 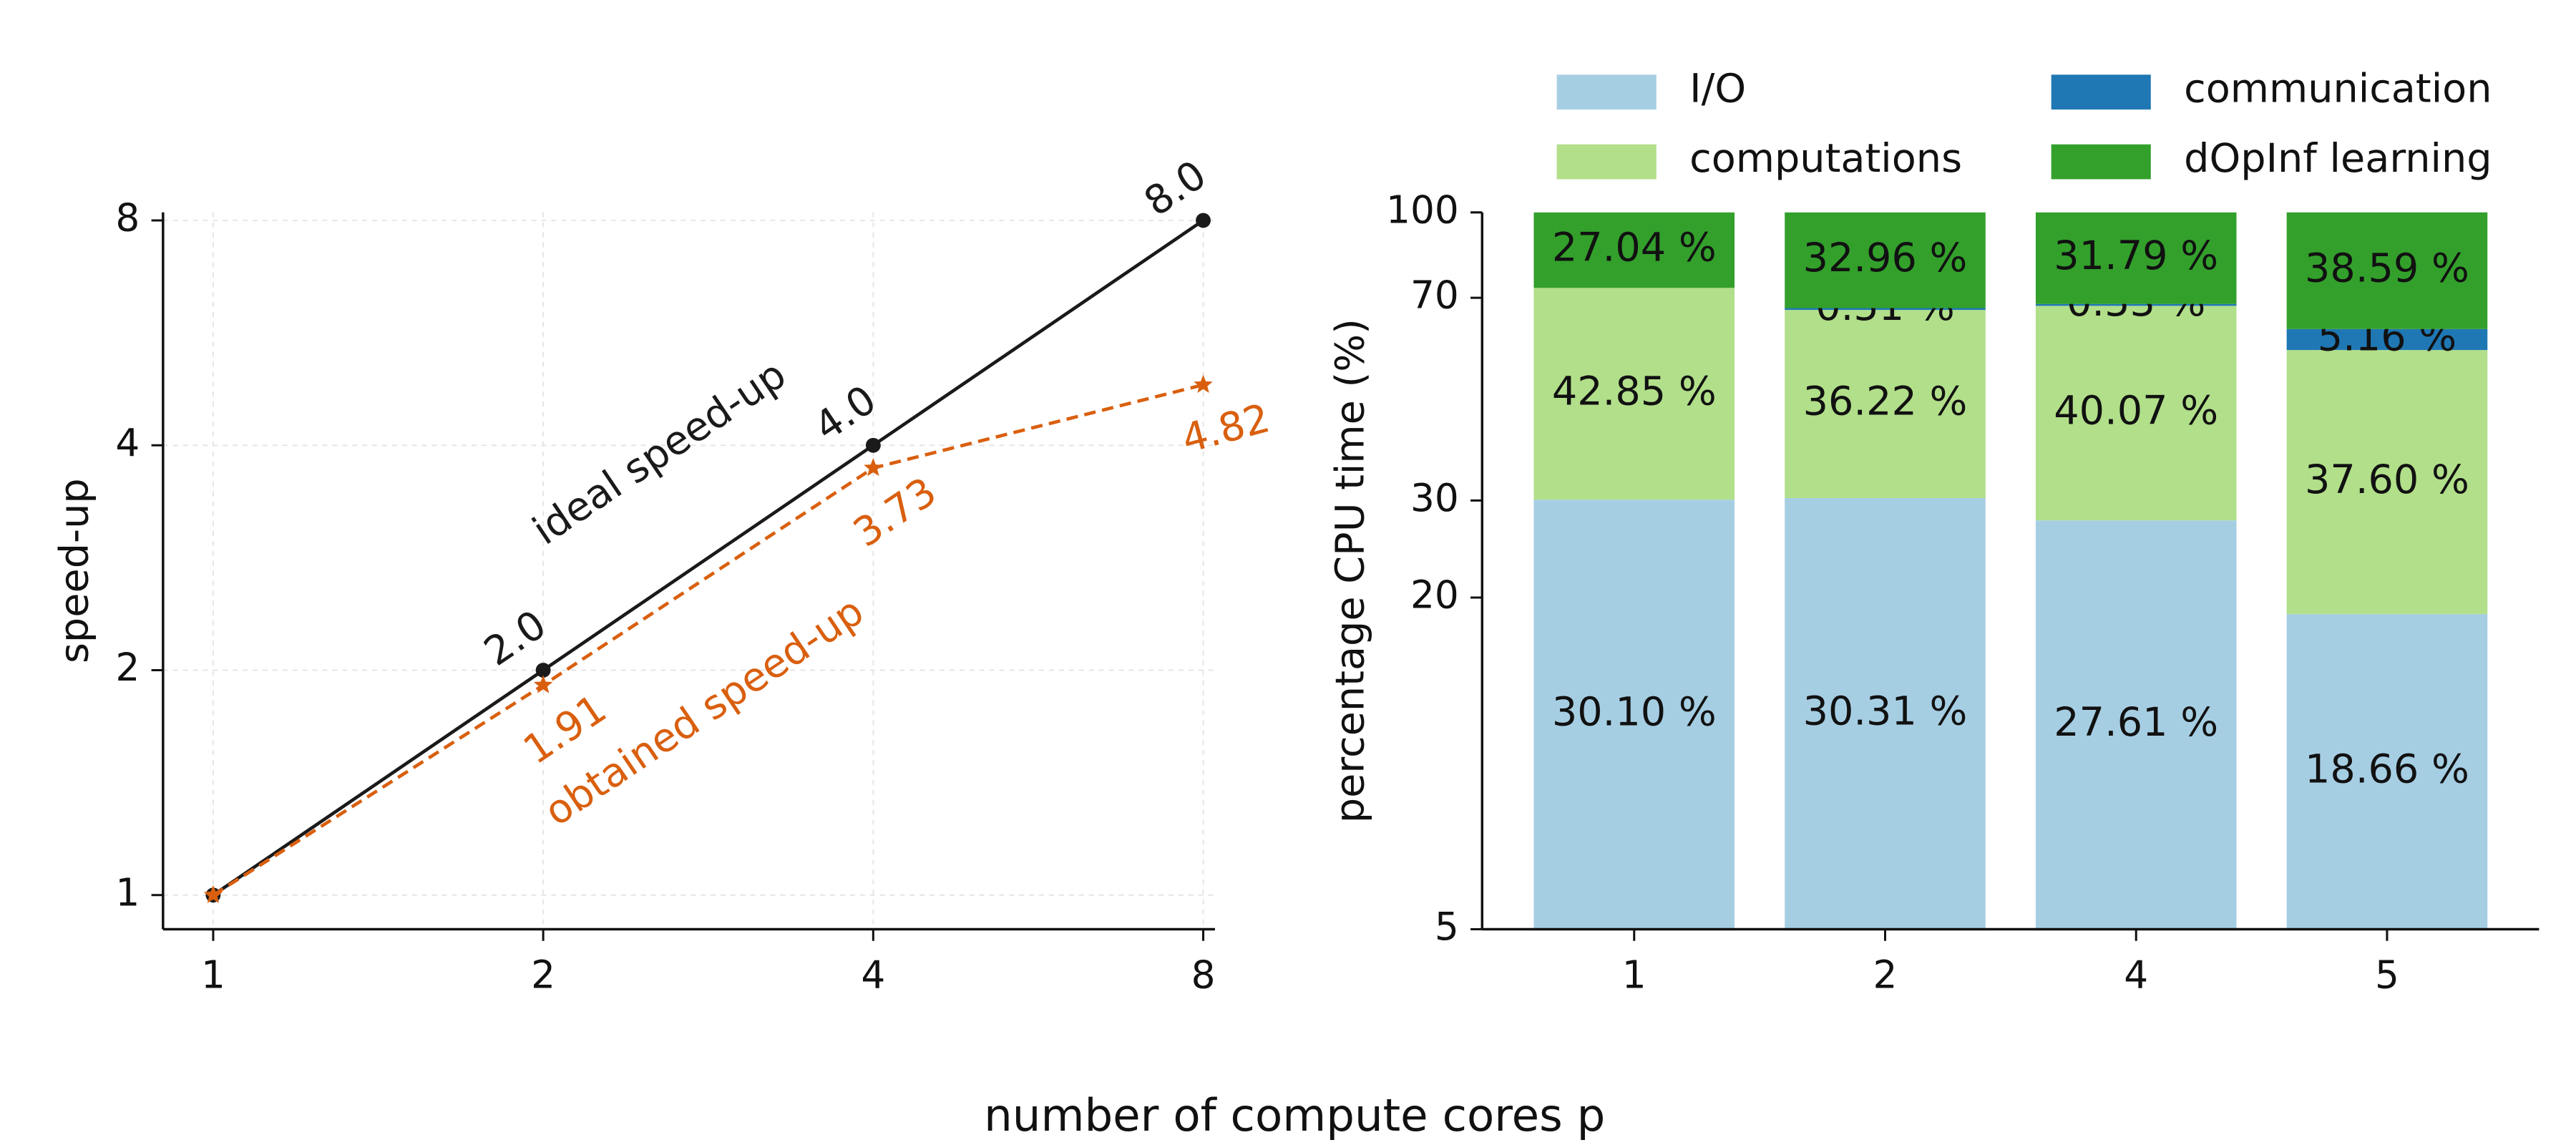 I want to click on data-label: 27.04 %, so click(x=1635, y=248).